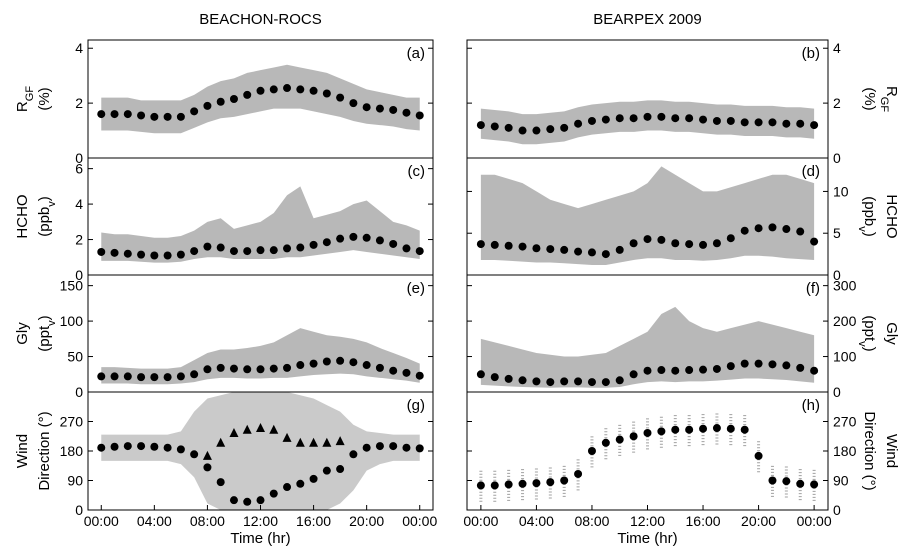 The image size is (920, 547). What do you see at coordinates (79, 169) in the screenshot?
I see `y-tick-label: 6` at bounding box center [79, 169].